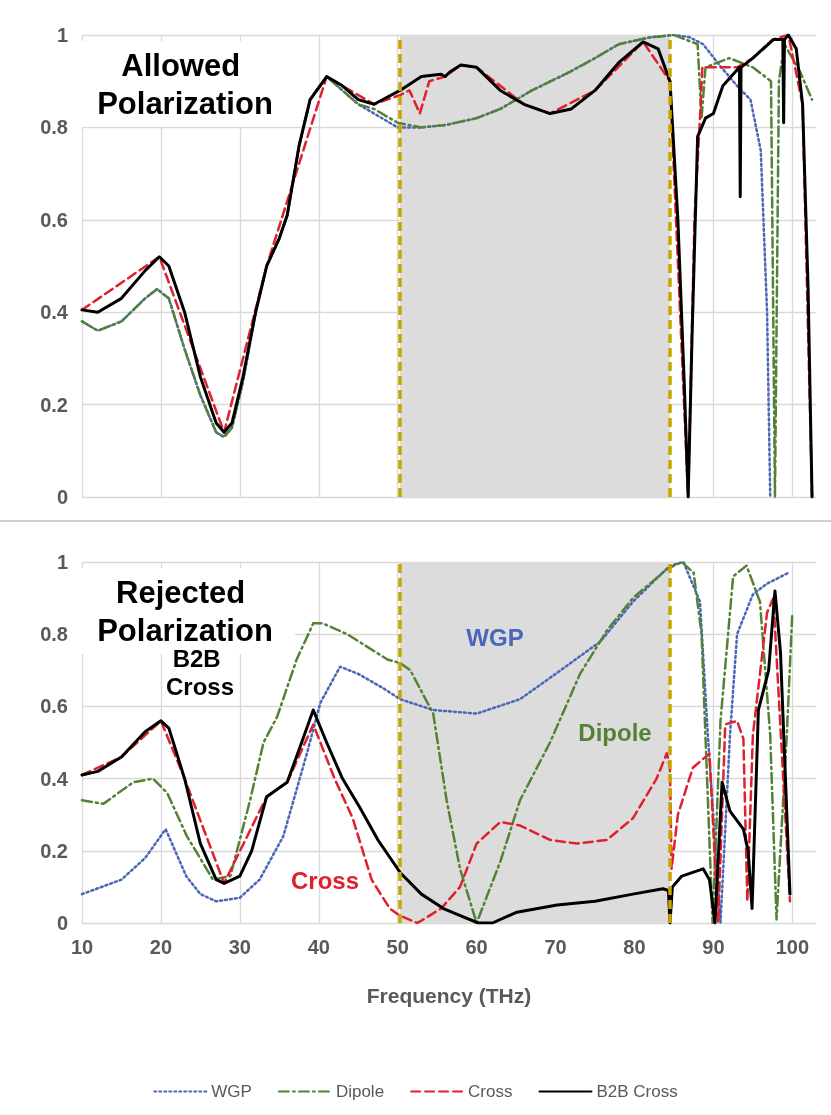 Image resolution: width=831 pixels, height=1115 pixels. I want to click on x-tick-label: 80, so click(634, 947).